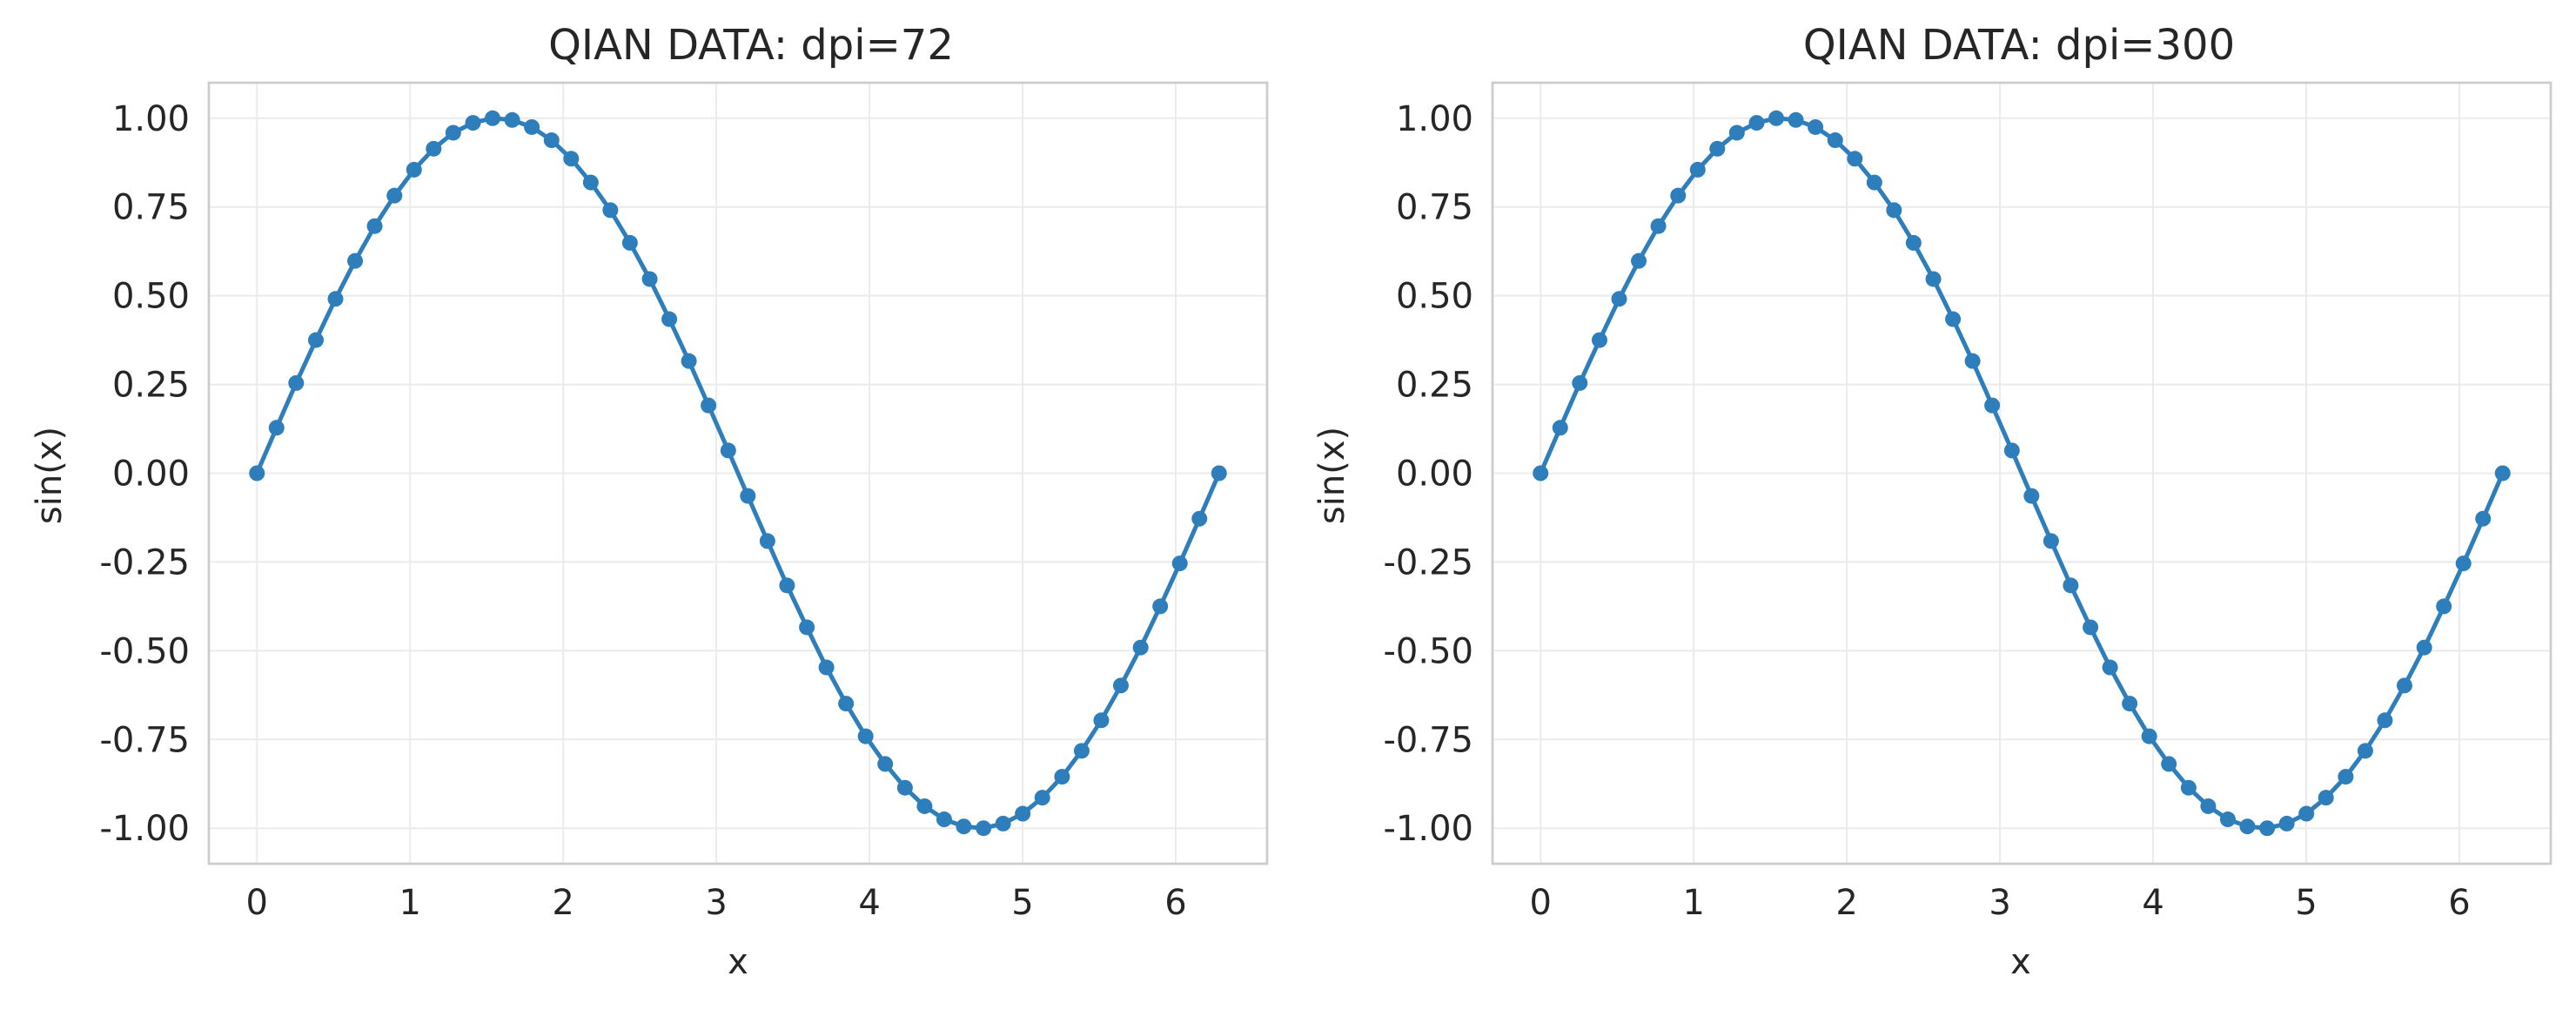 The width and height of the screenshot is (2576, 1010). What do you see at coordinates (2152, 903) in the screenshot?
I see `x-tick-label: 4` at bounding box center [2152, 903].